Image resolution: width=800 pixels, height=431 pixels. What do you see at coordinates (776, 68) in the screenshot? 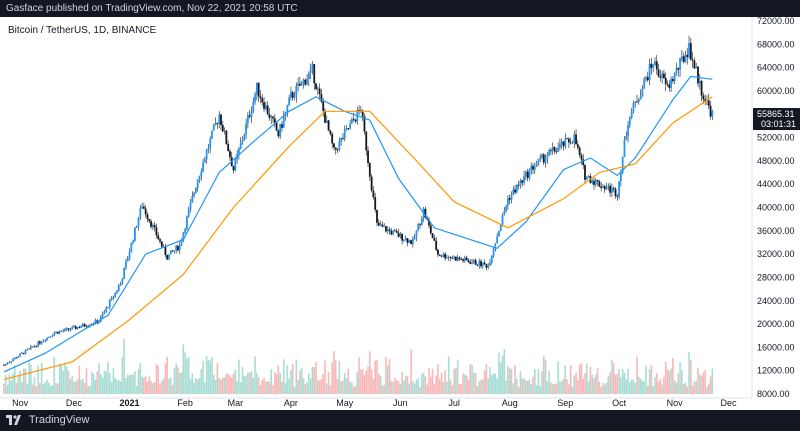
I see `price-tick-label: 64000.00` at bounding box center [776, 68].